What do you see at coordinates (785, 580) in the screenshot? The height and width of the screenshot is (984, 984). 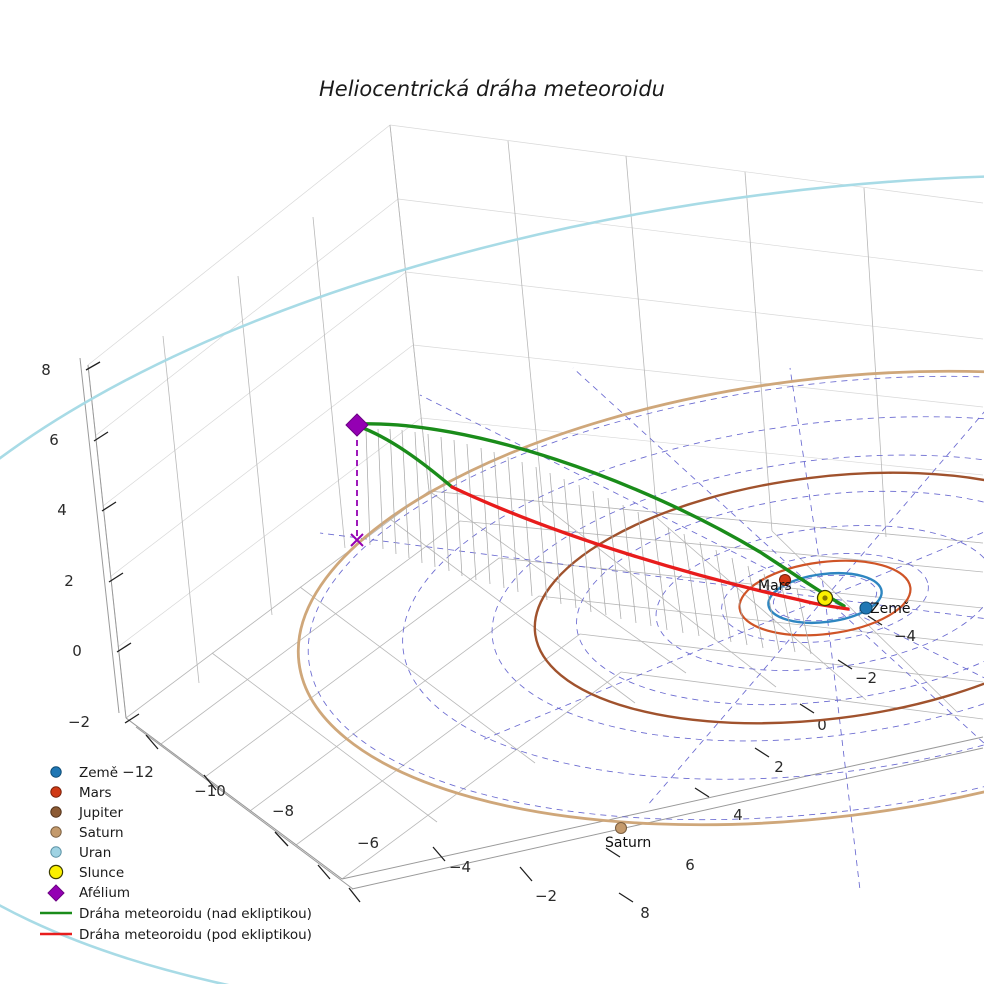 I see `mars-marker` at bounding box center [785, 580].